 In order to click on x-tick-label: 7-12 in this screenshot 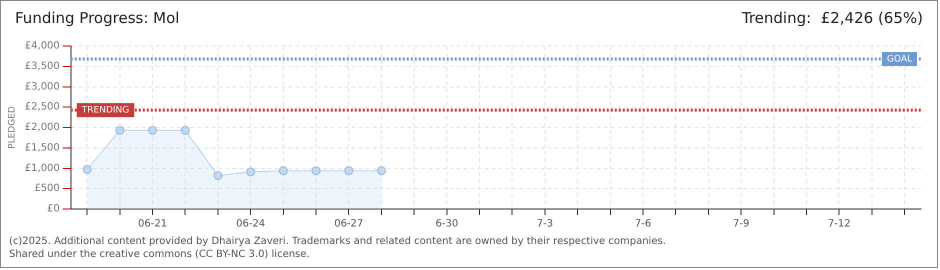, I will do `click(839, 224)`.